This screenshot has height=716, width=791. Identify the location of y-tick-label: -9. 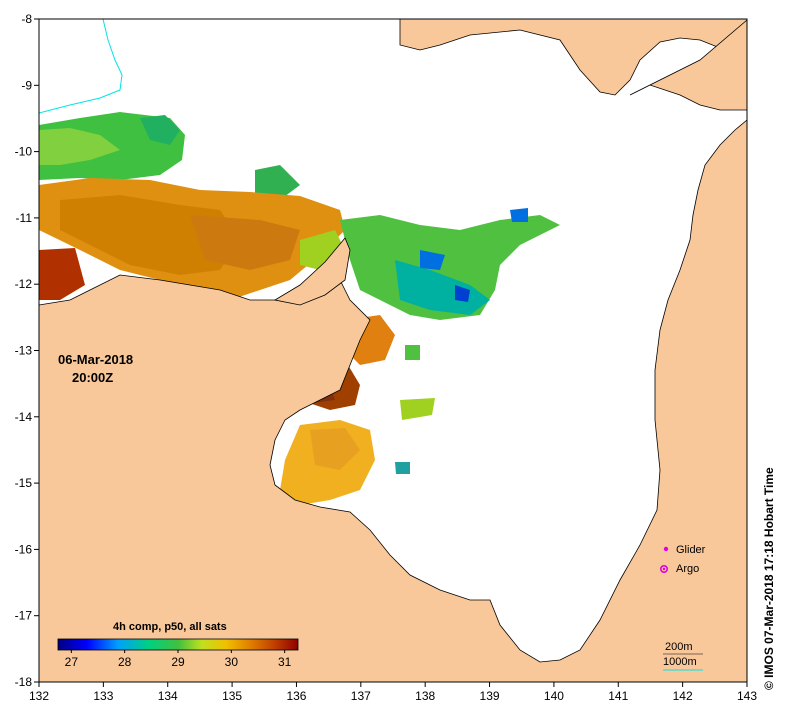
(26, 85).